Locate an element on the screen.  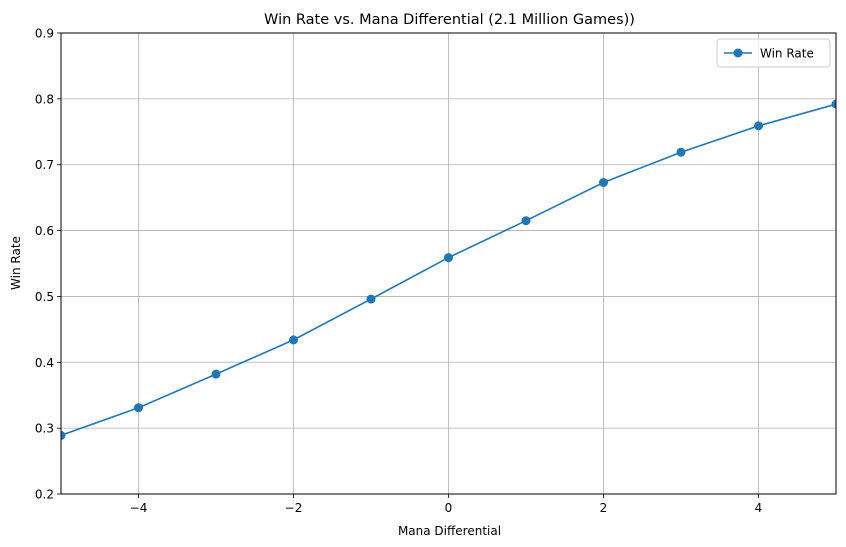
x-tick-label: 2 is located at coordinates (604, 508).